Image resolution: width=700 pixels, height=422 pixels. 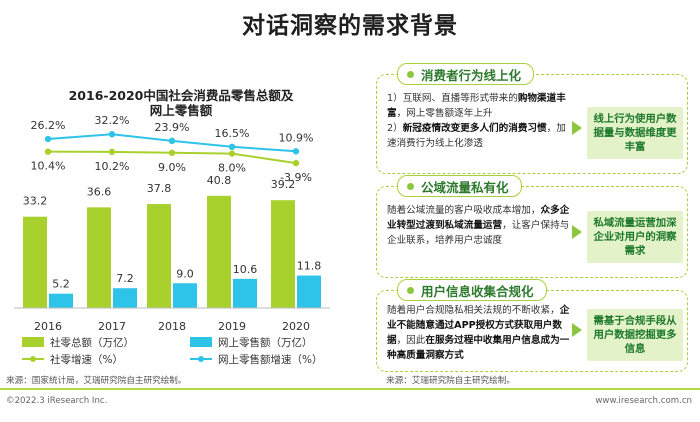 What do you see at coordinates (172, 127) in the screenshot?
I see `online-growth-label-2018: 23.9%` at bounding box center [172, 127].